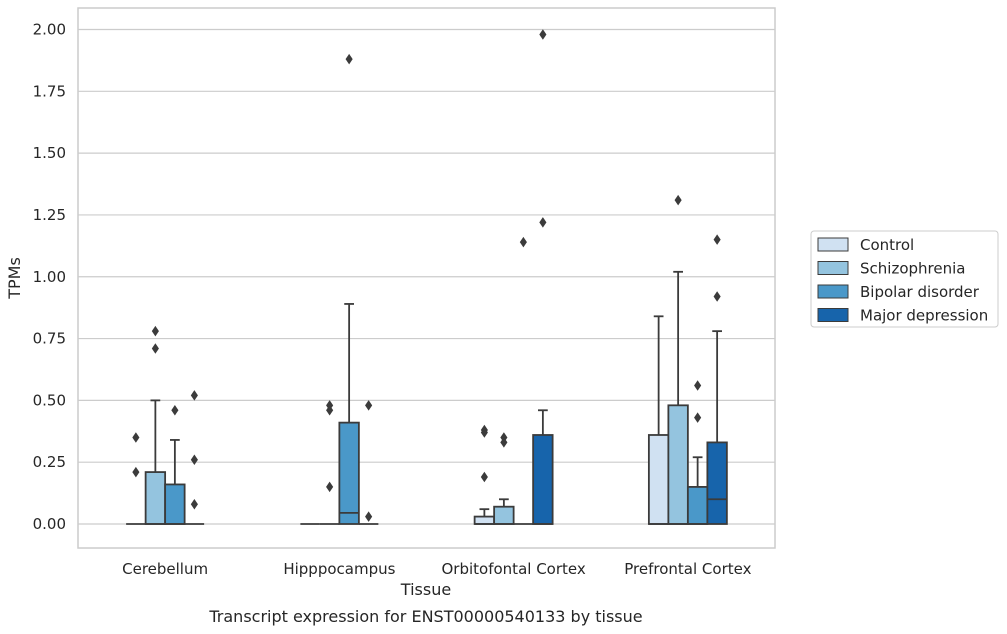 The image size is (1007, 634). Describe the element at coordinates (49, 524) in the screenshot. I see `y-tick-label: 0.00` at that location.